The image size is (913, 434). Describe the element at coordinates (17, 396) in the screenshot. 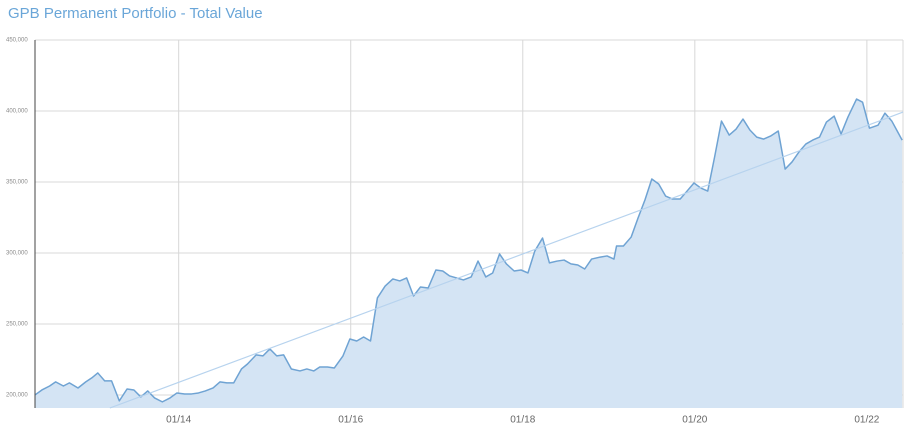

I see `y-tick-label: 200,000` at that location.